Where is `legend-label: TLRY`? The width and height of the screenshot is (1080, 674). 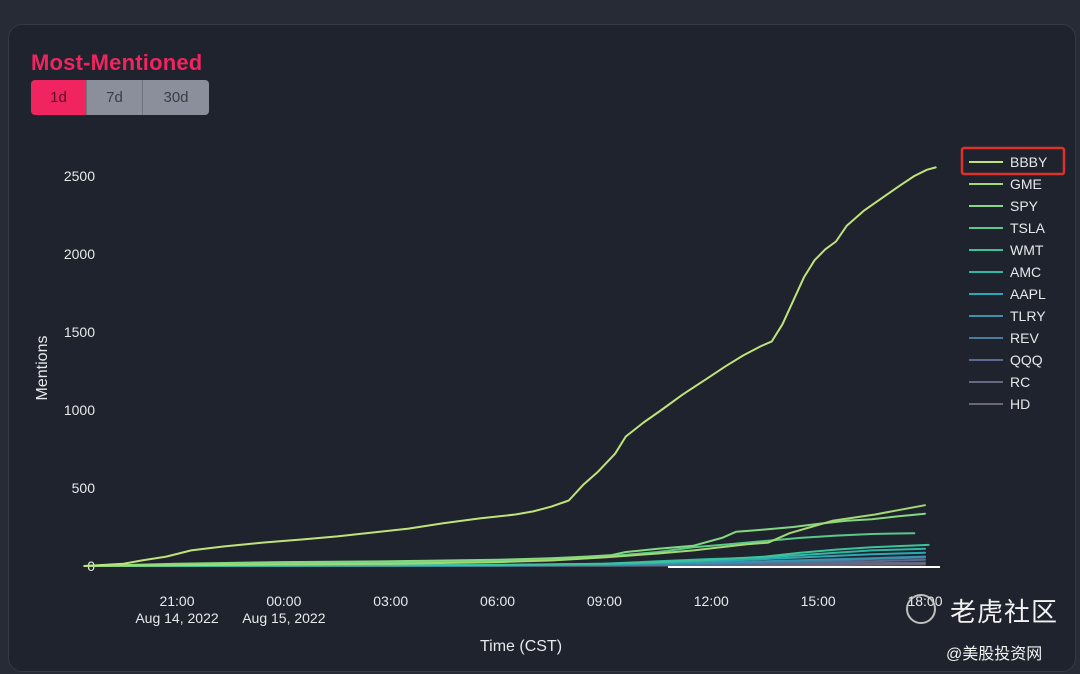 legend-label: TLRY is located at coordinates (1028, 316).